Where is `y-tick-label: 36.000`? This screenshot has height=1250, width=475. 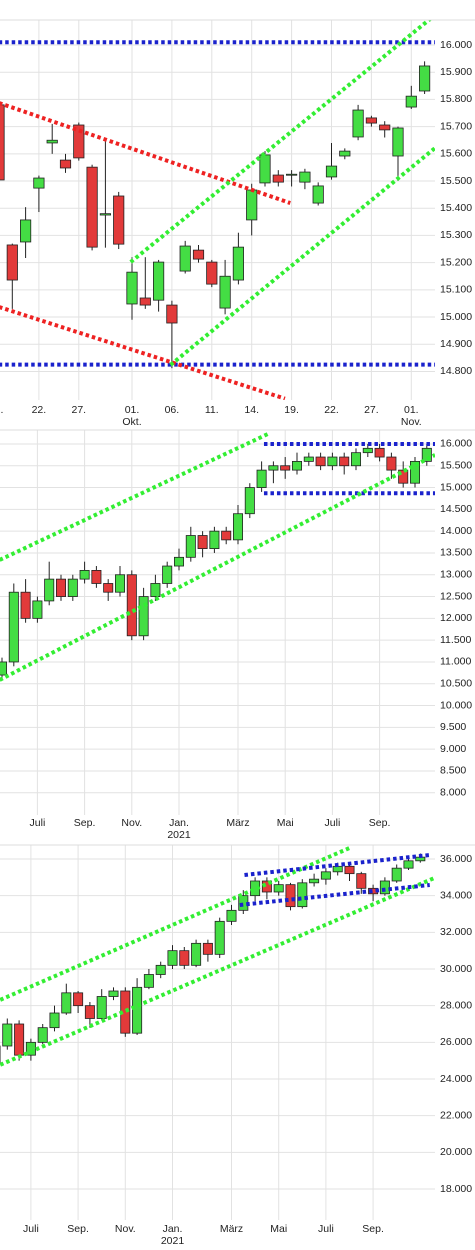
y-tick-label: 36.000 is located at coordinates (456, 859).